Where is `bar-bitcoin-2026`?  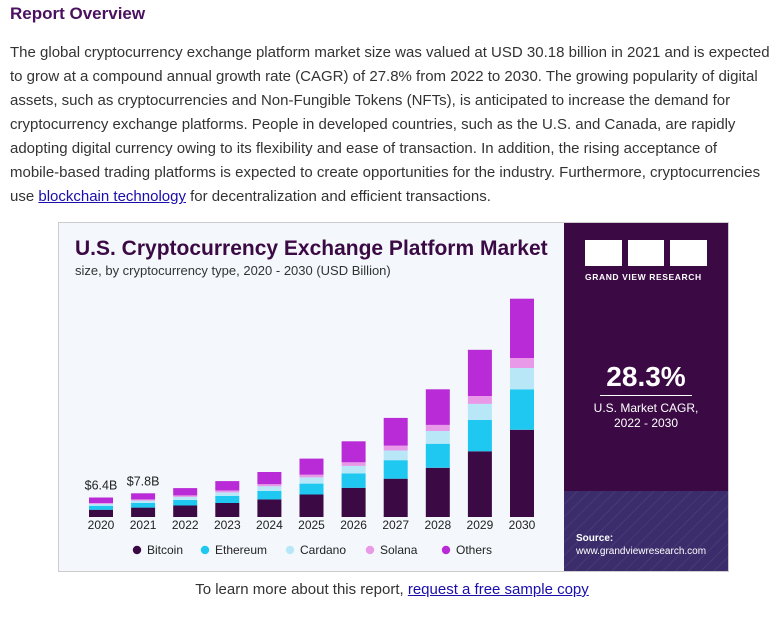 bar-bitcoin-2026 is located at coordinates (353, 502).